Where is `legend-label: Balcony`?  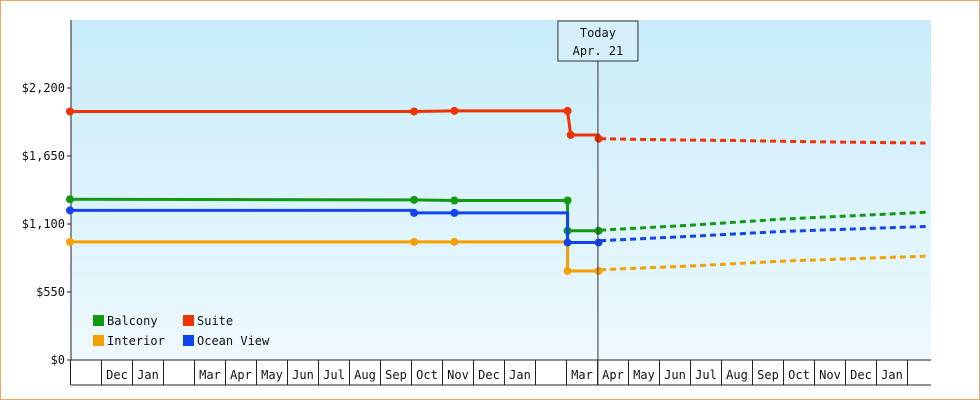
legend-label: Balcony is located at coordinates (132, 321).